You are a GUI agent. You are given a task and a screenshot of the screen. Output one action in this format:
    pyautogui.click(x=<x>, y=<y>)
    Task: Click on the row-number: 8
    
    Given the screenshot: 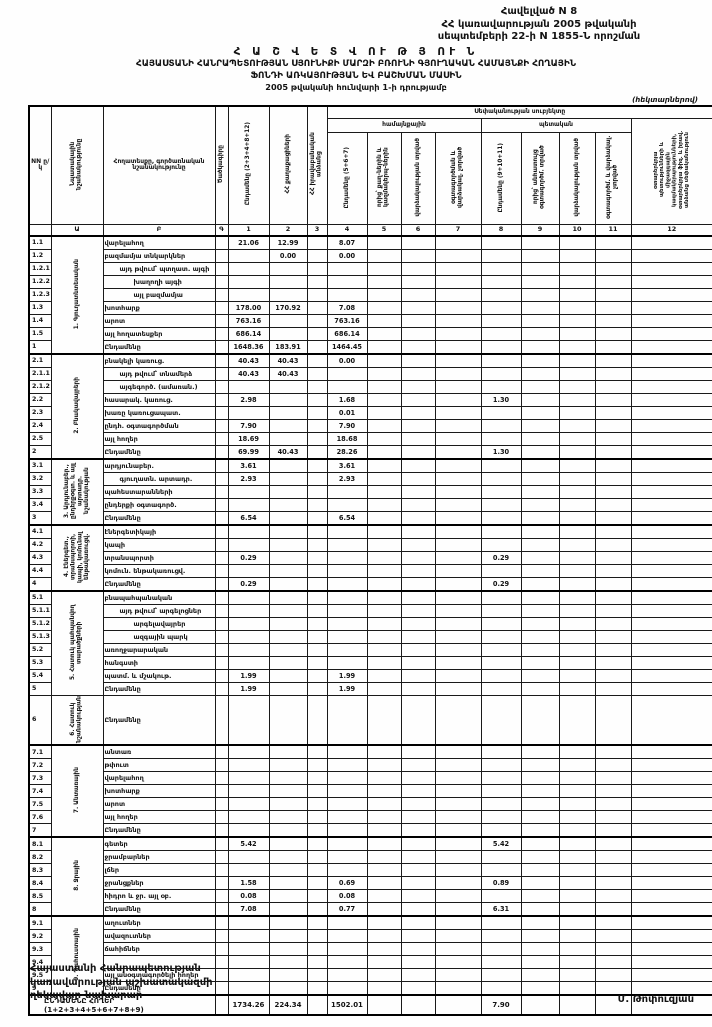 What is the action you would take?
    pyautogui.click(x=40, y=909)
    